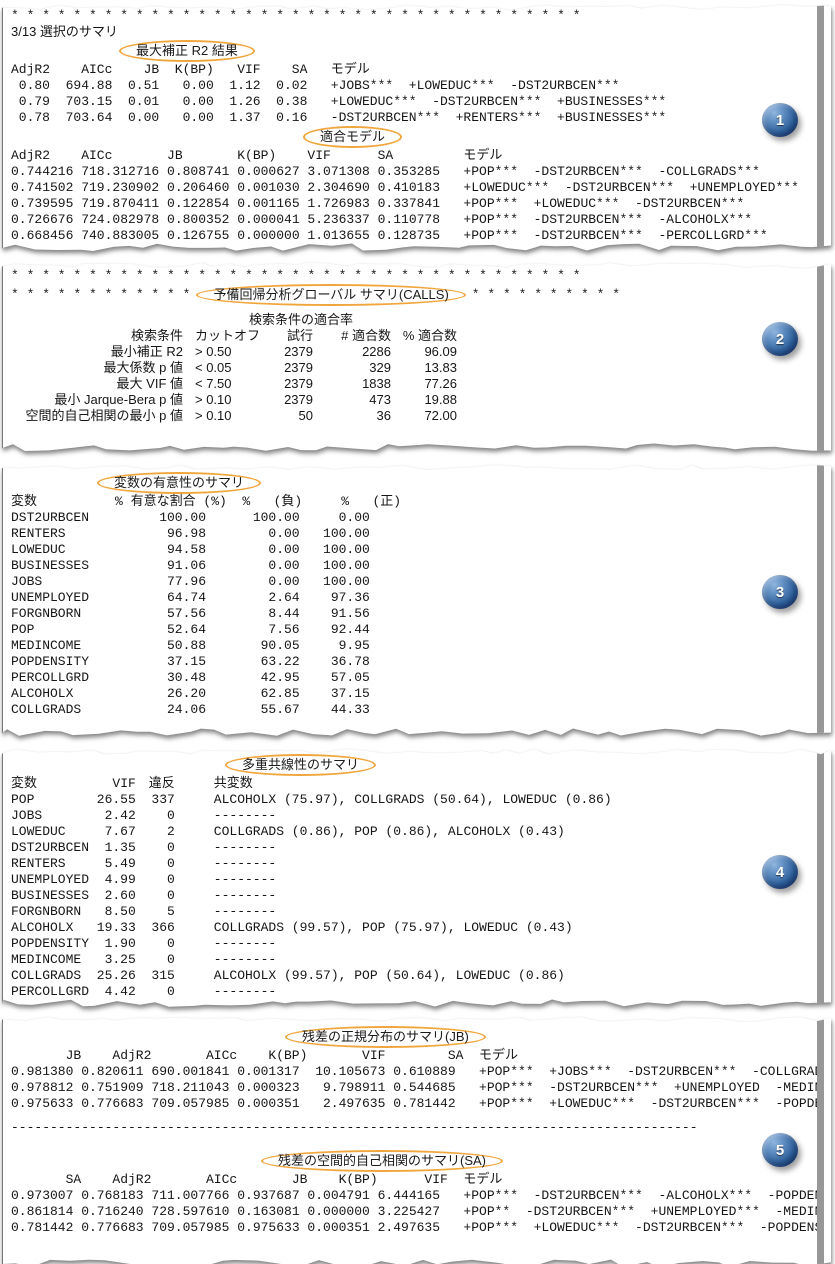 The height and width of the screenshot is (1264, 835). Describe the element at coordinates (421, 694) in the screenshot. I see `table-row: ALCOHOLX 26.20 62.85 37.15` at that location.